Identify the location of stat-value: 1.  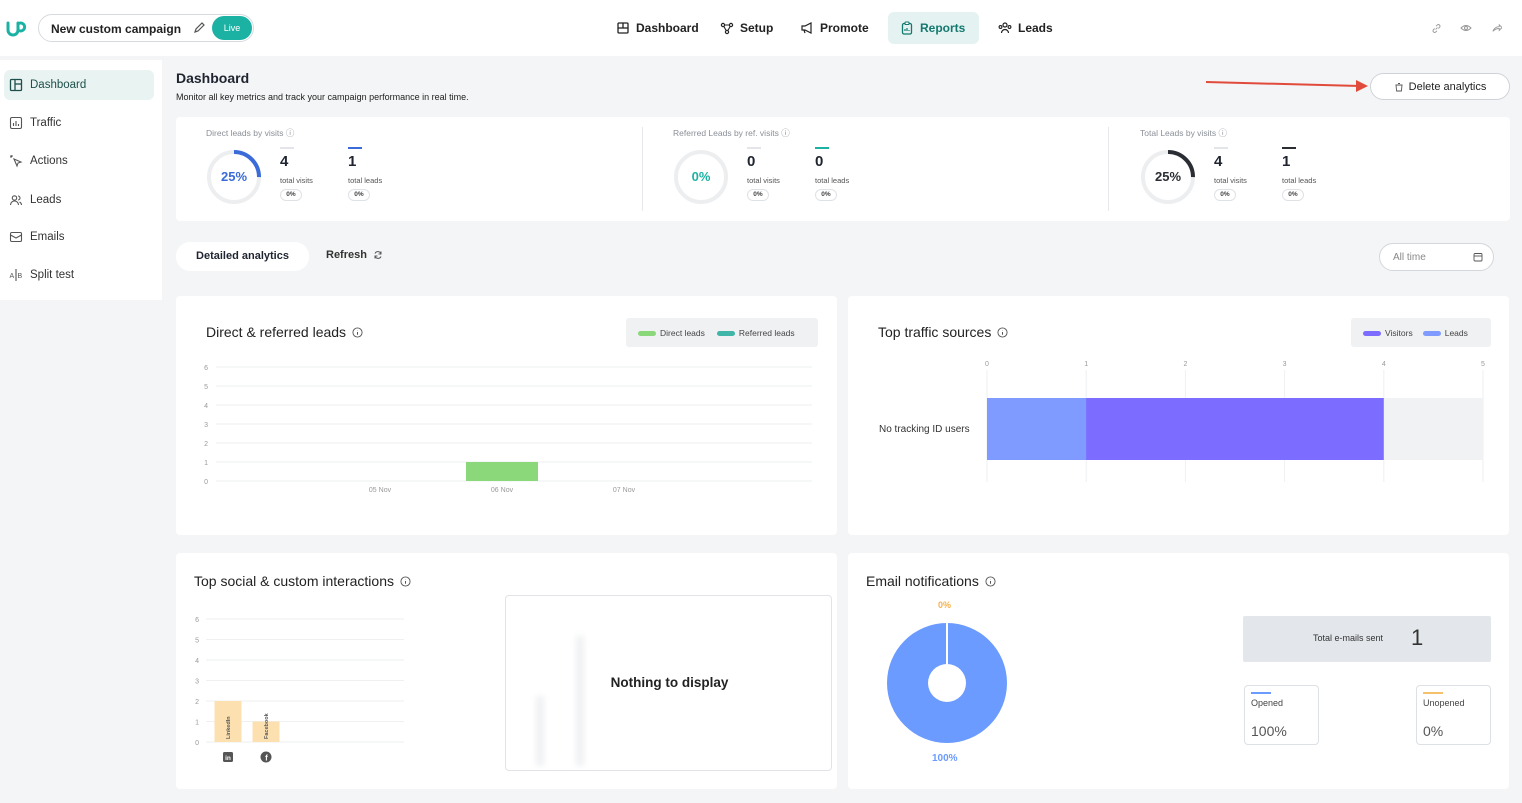
(352, 161).